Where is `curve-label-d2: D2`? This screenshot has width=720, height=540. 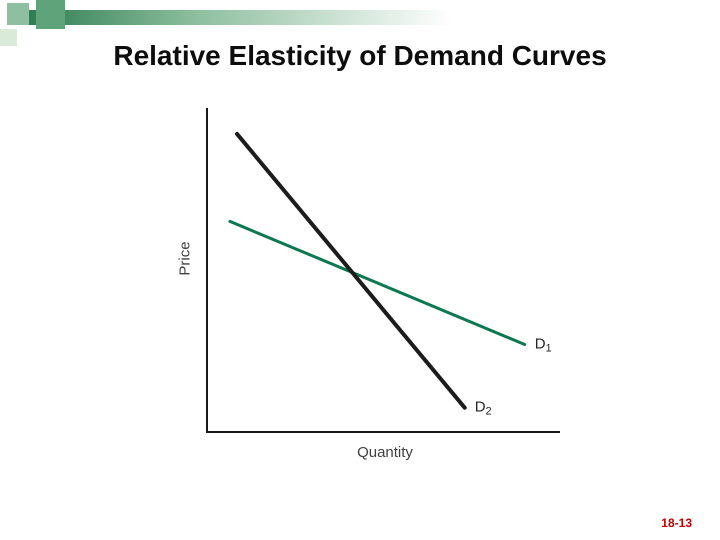
curve-label-d2: D2 is located at coordinates (483, 408).